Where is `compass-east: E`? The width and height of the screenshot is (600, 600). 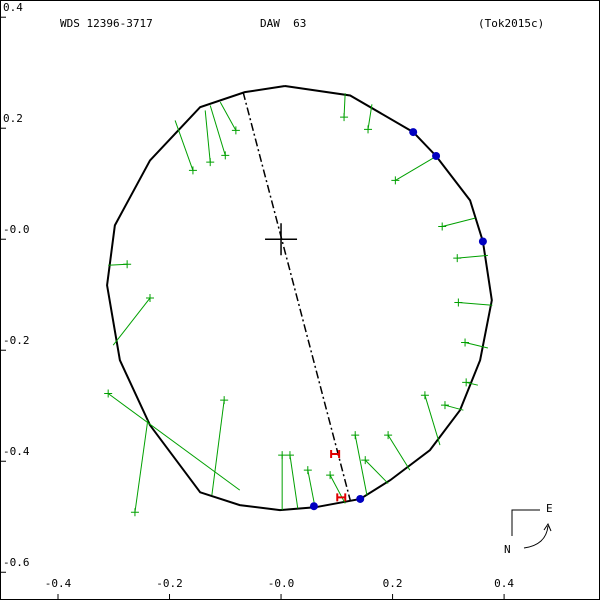 compass-east: E is located at coordinates (549, 508).